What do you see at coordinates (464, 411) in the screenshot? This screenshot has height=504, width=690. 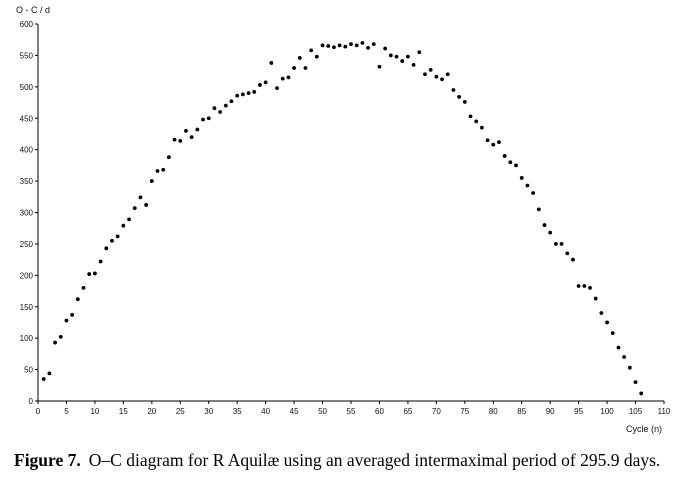 I see `x-tick-label: 75` at bounding box center [464, 411].